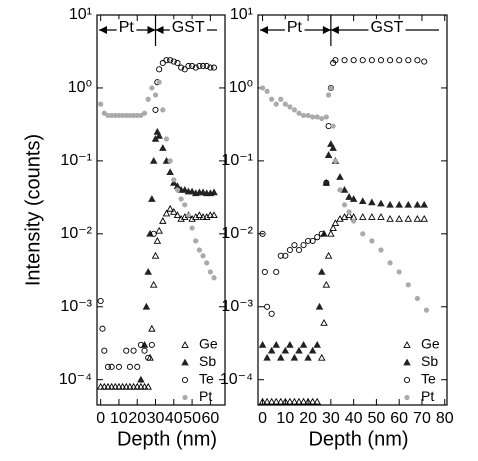  I want to click on legend-label: Sb, so click(207, 361).